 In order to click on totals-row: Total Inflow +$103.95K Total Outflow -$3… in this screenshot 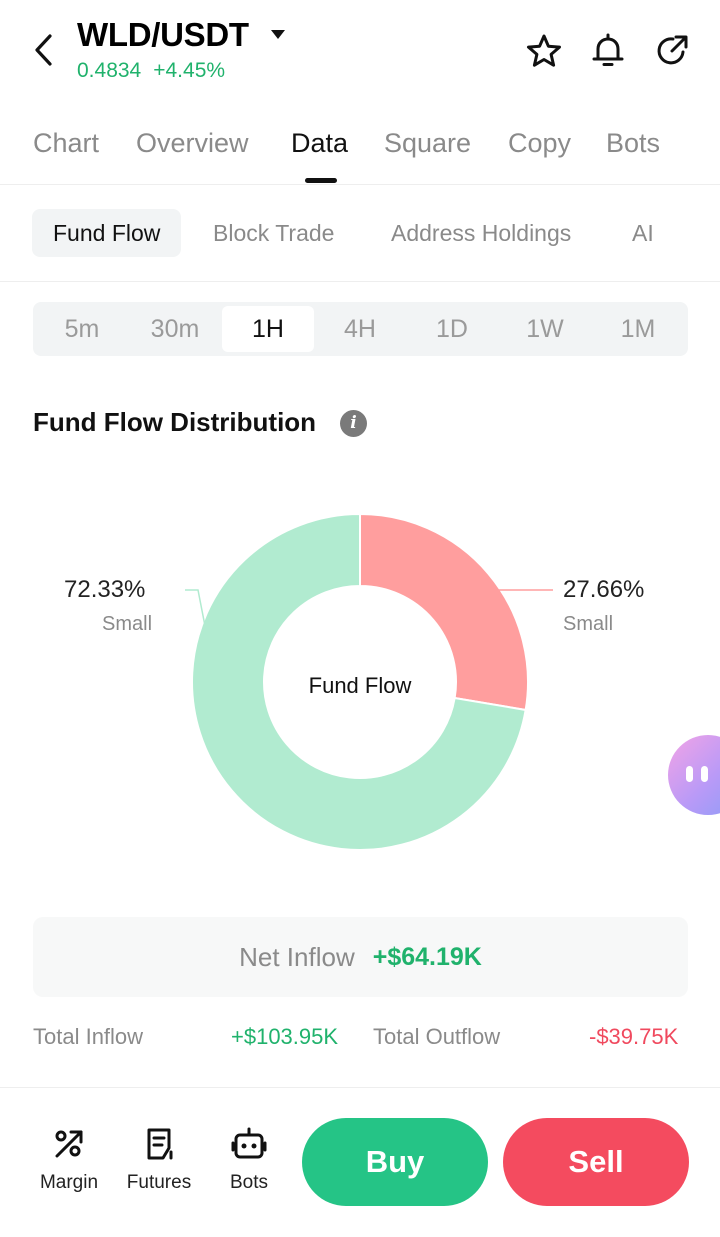, I will do `click(360, 1040)`.